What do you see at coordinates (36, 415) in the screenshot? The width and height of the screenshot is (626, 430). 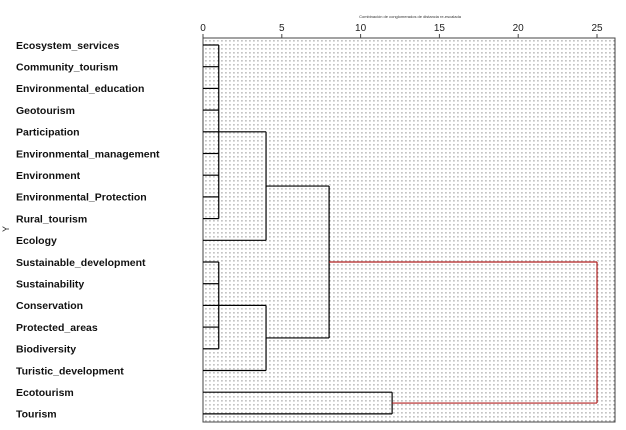 I see `leaf-label-tourism: Tourism` at bounding box center [36, 415].